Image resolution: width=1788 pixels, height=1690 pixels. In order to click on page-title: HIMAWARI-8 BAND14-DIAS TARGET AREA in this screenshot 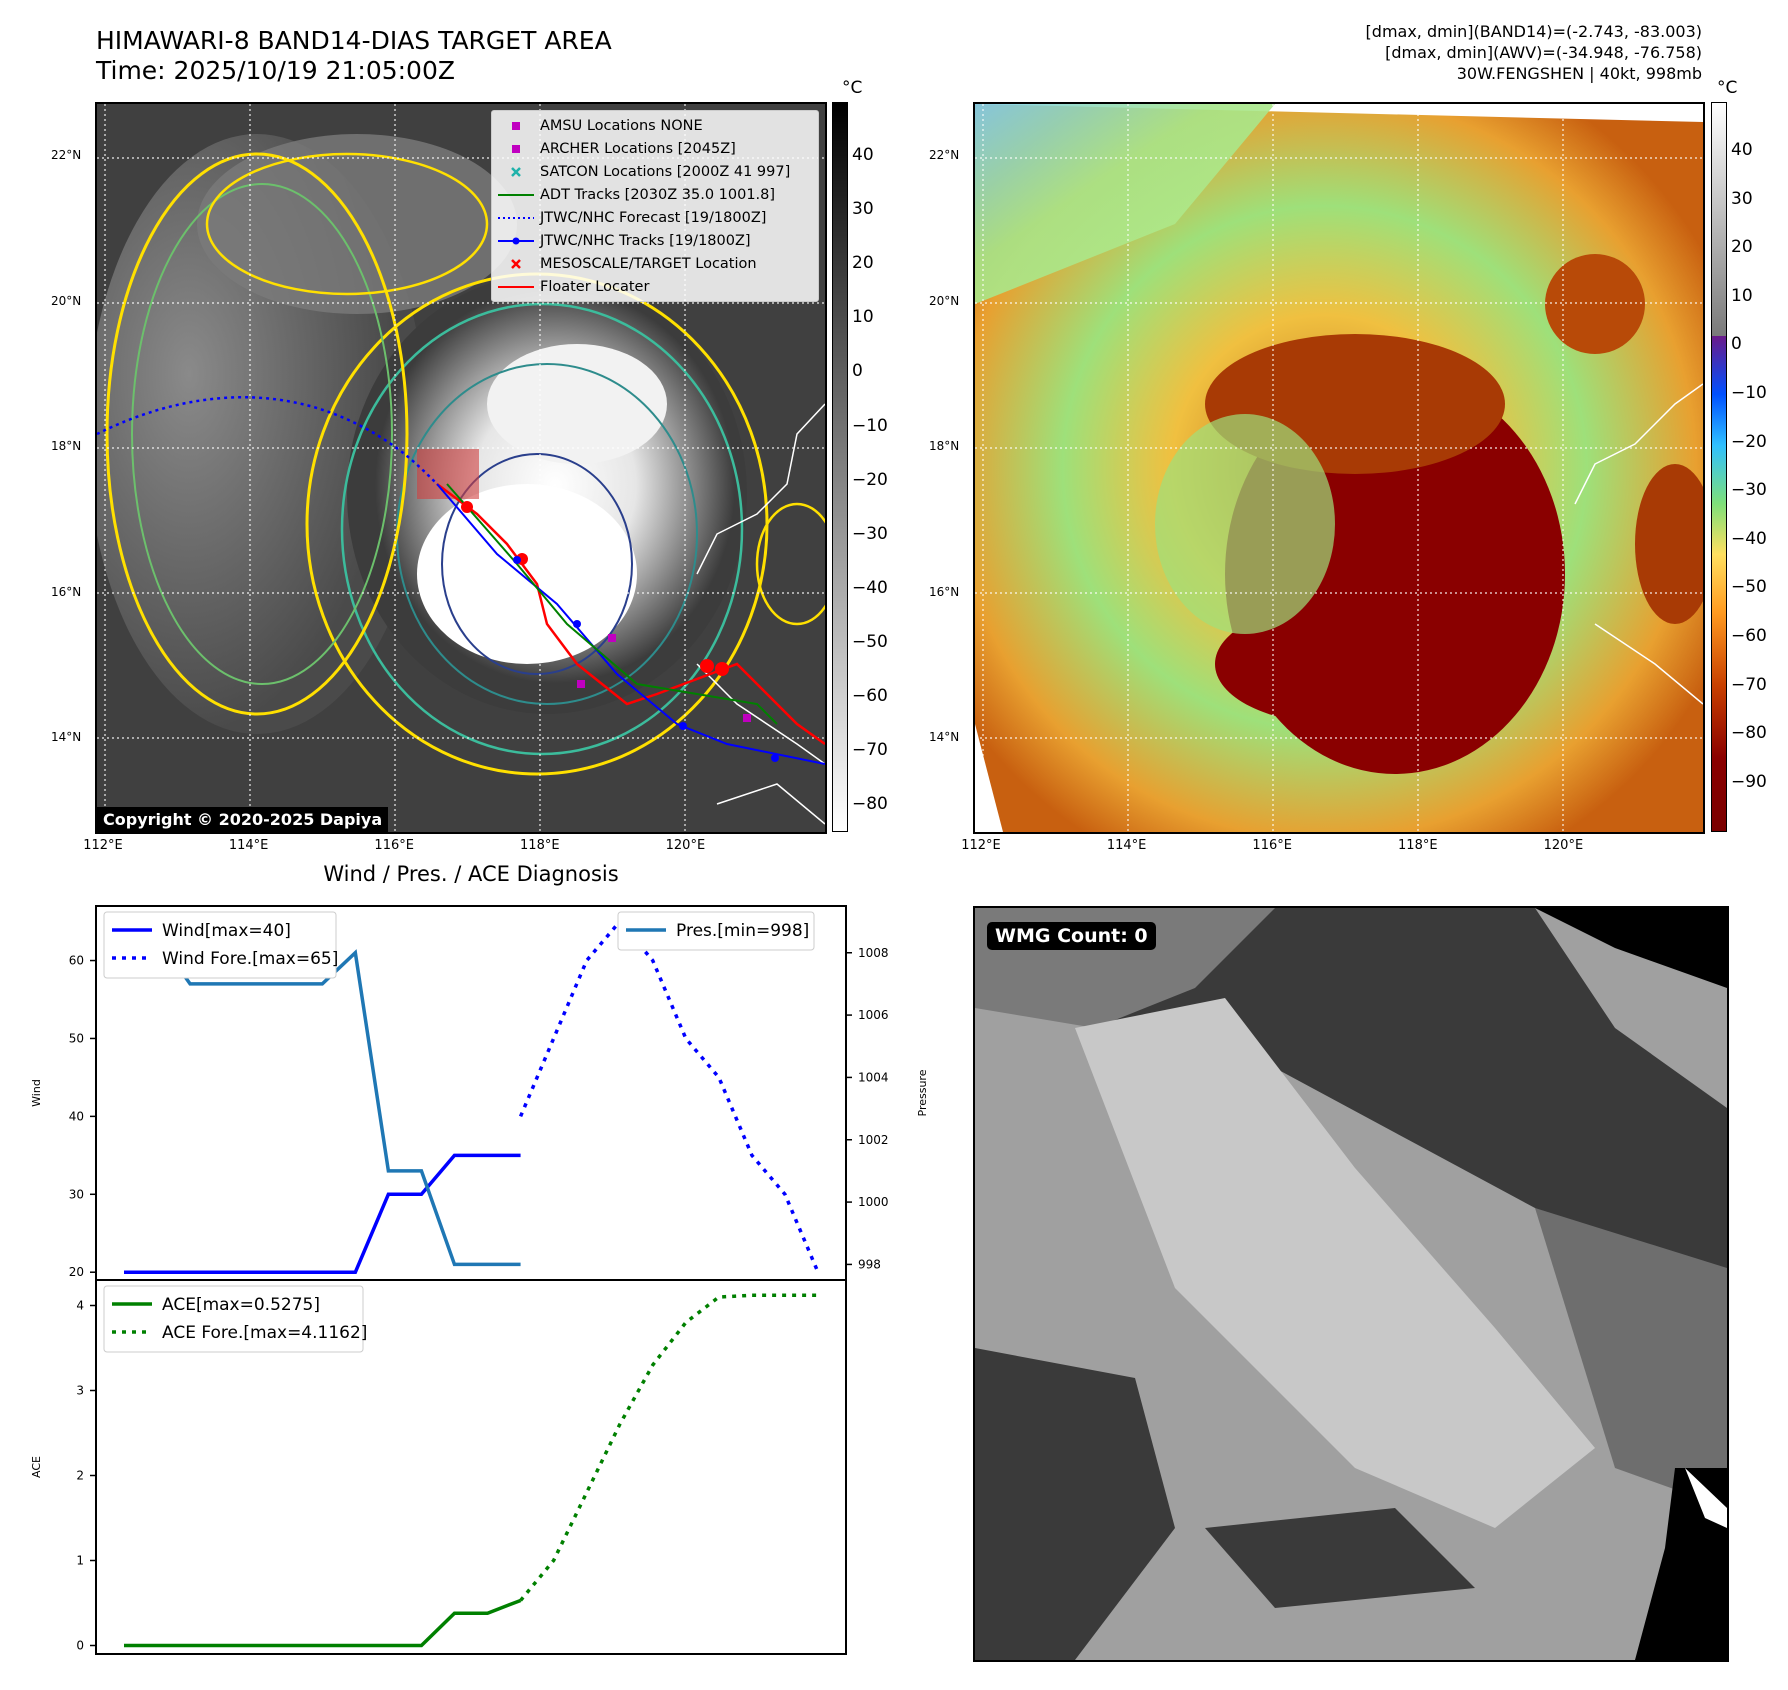, I will do `click(354, 40)`.